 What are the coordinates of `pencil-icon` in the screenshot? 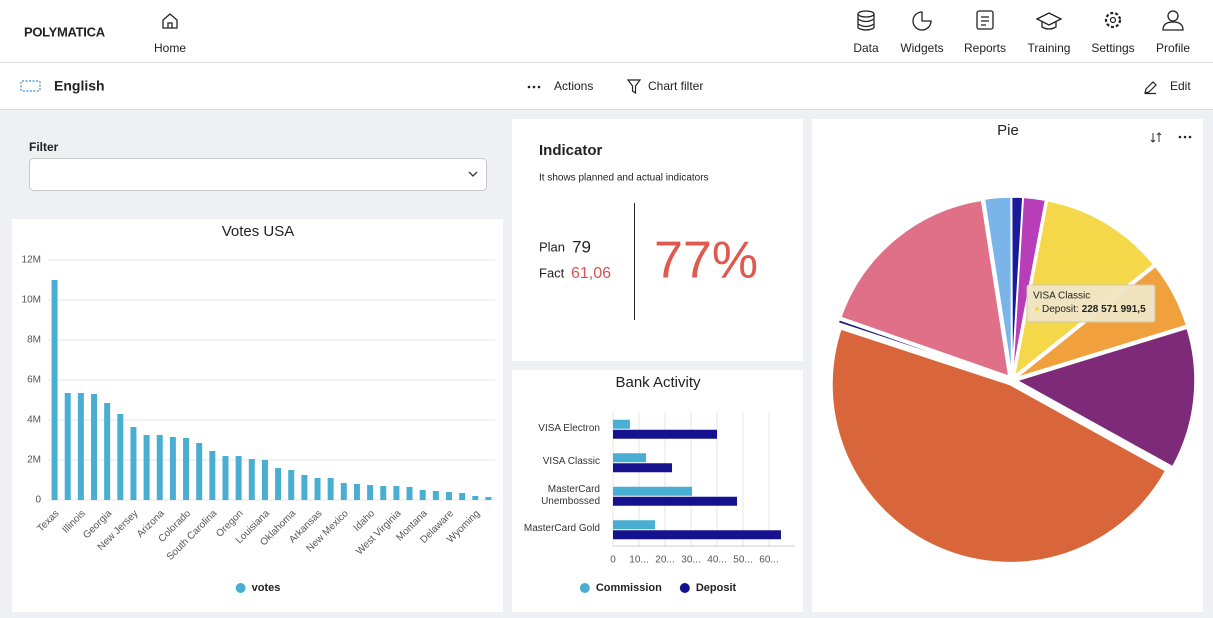 It's located at (1150, 88).